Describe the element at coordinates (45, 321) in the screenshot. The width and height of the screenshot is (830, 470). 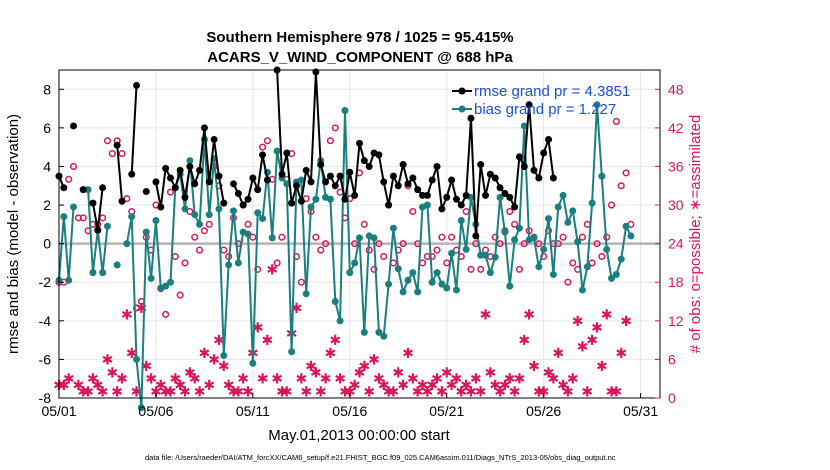
I see `y-tick-label: -4` at that location.